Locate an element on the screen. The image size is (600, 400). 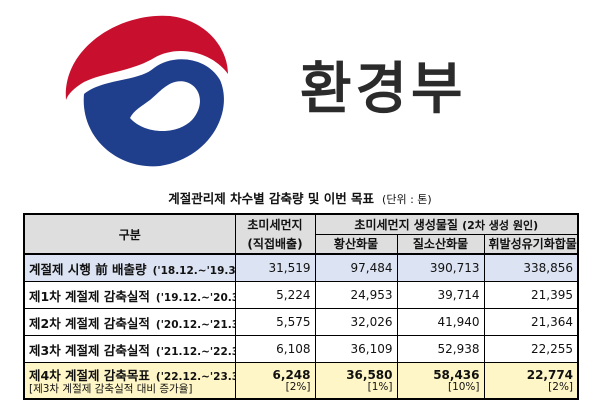
target-note: [제3차 계절제 감축실적 대비 증가율] is located at coordinates (111, 389).